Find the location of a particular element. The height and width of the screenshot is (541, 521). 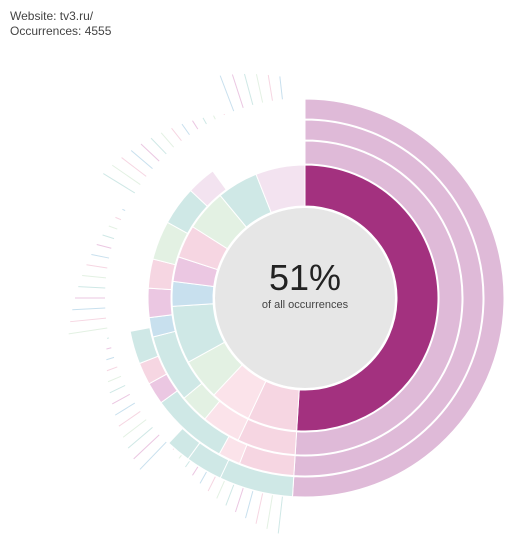

center-circle is located at coordinates (305, 298).